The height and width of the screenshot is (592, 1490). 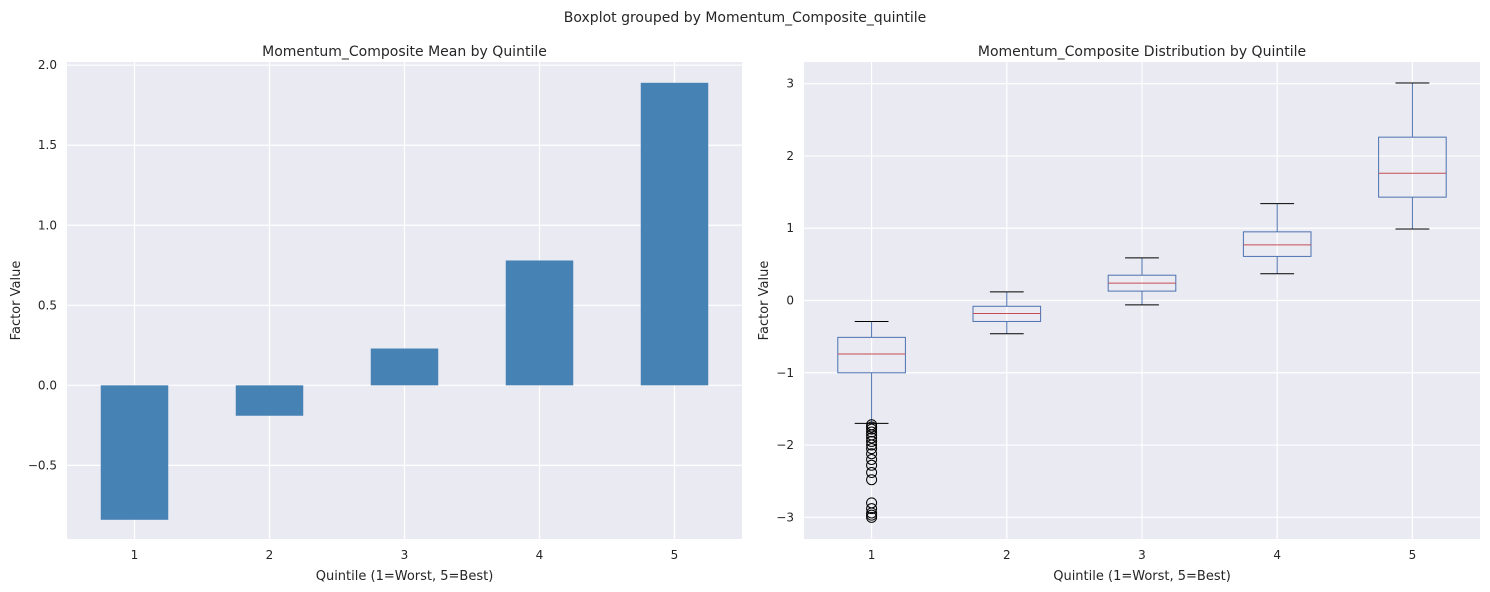 What do you see at coordinates (47, 65) in the screenshot?
I see `bar-chart-y-tick-label: 2.0` at bounding box center [47, 65].